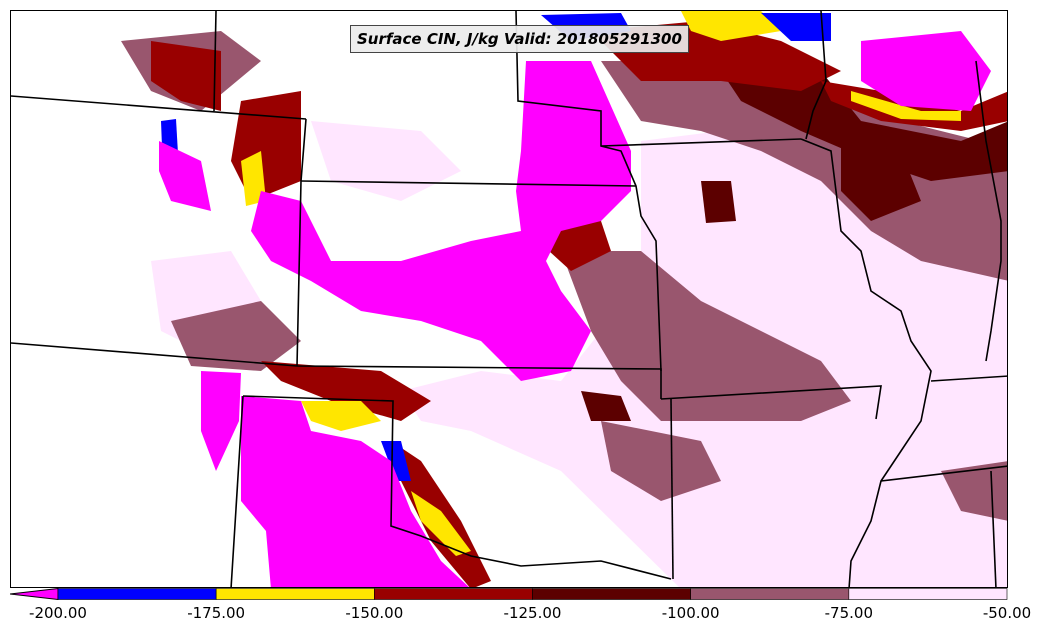 This screenshot has width=1044, height=633. I want to click on colorbar-tick-label: -100.00, so click(690, 613).